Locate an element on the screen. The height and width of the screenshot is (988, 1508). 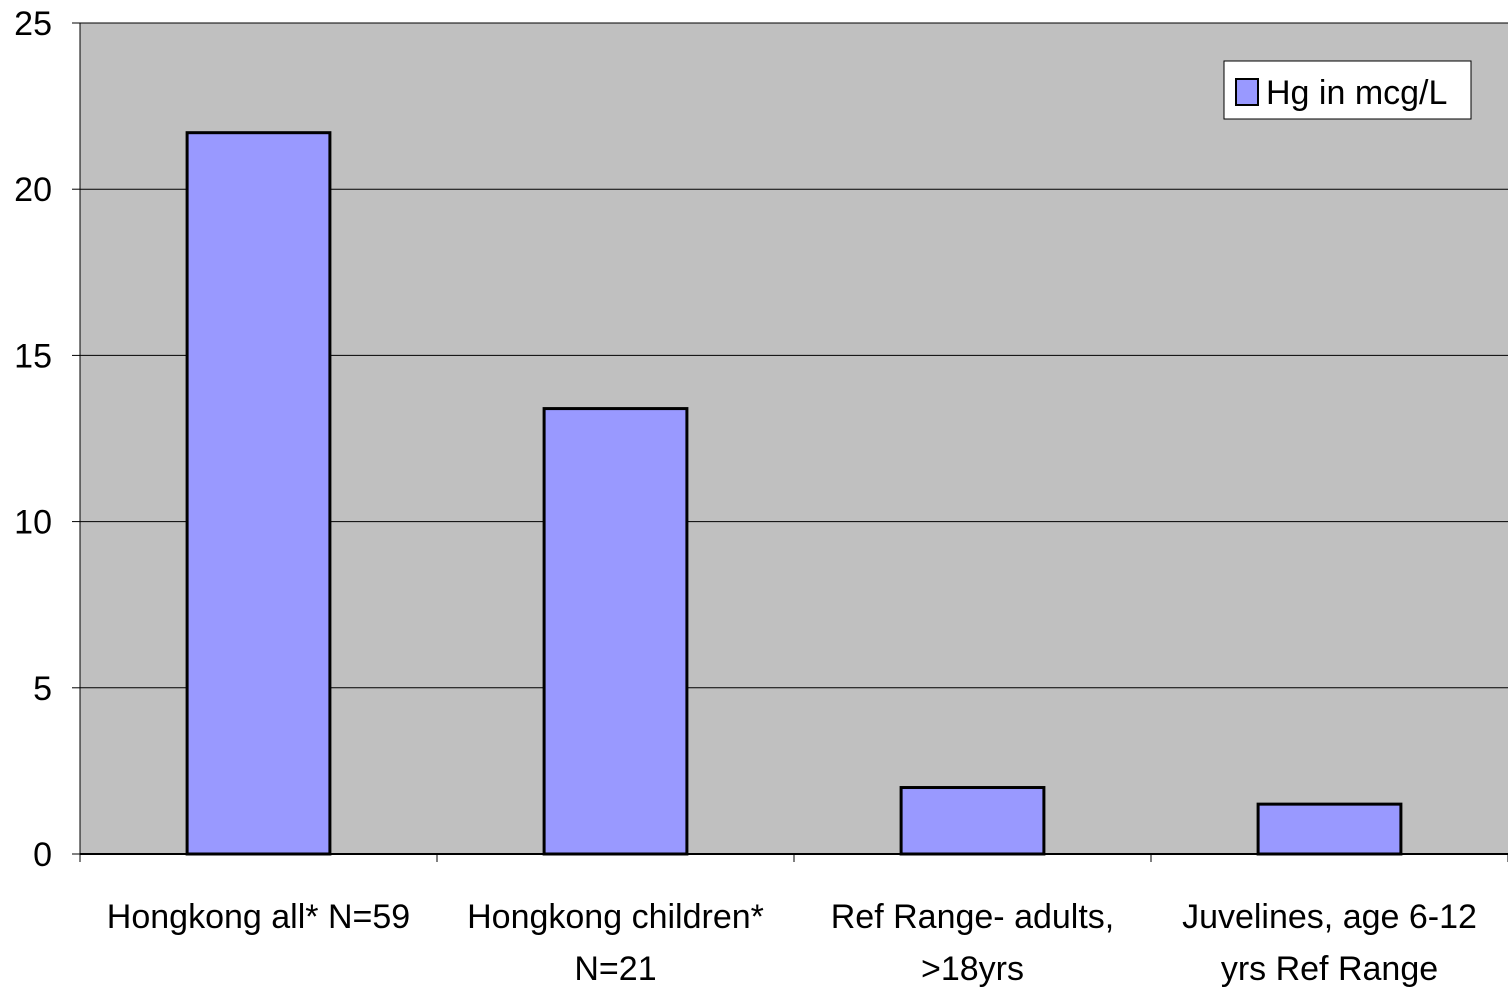
x-tick-label: Juvelines, age 6-12 yrs Ref Range is located at coordinates (1329, 943).